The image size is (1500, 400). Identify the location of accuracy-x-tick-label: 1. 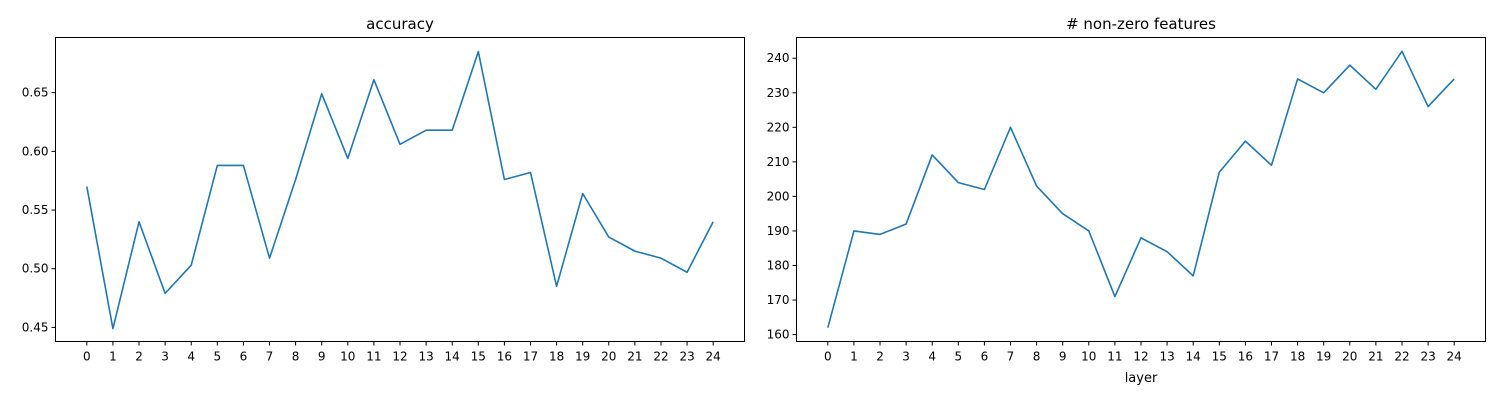
(113, 357).